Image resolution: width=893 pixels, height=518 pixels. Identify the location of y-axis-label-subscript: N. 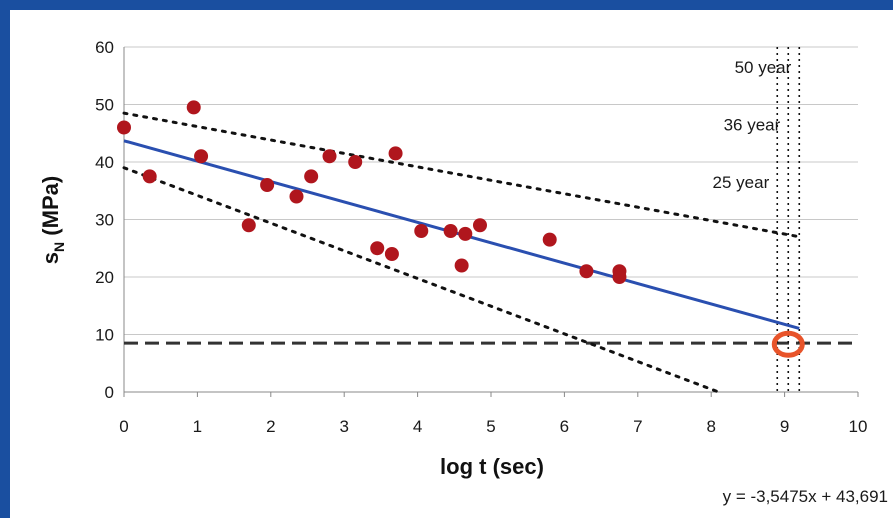
(59, 247).